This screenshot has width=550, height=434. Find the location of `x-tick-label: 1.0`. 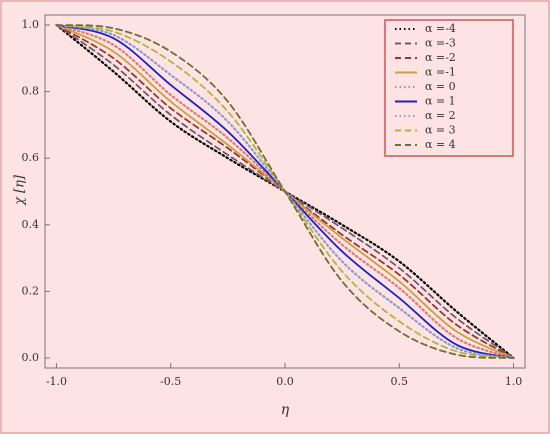

x-tick-label: 1.0 is located at coordinates (514, 381).